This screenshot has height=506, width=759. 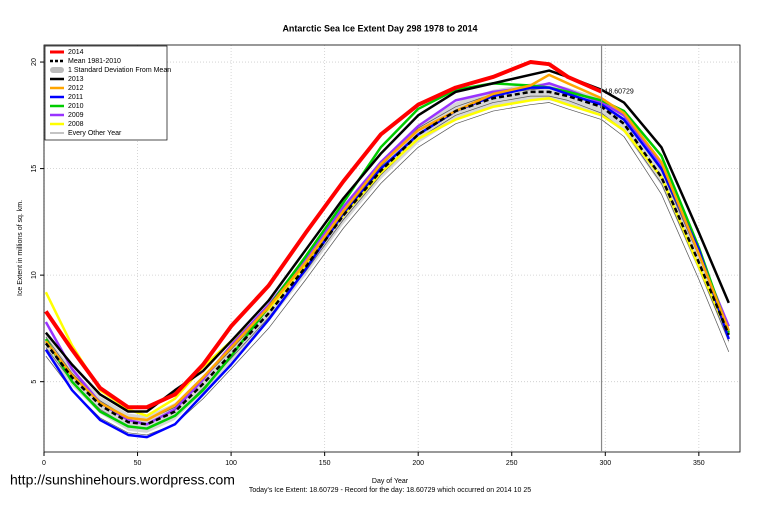 I want to click on x-tick-label: 50, so click(x=138, y=463).